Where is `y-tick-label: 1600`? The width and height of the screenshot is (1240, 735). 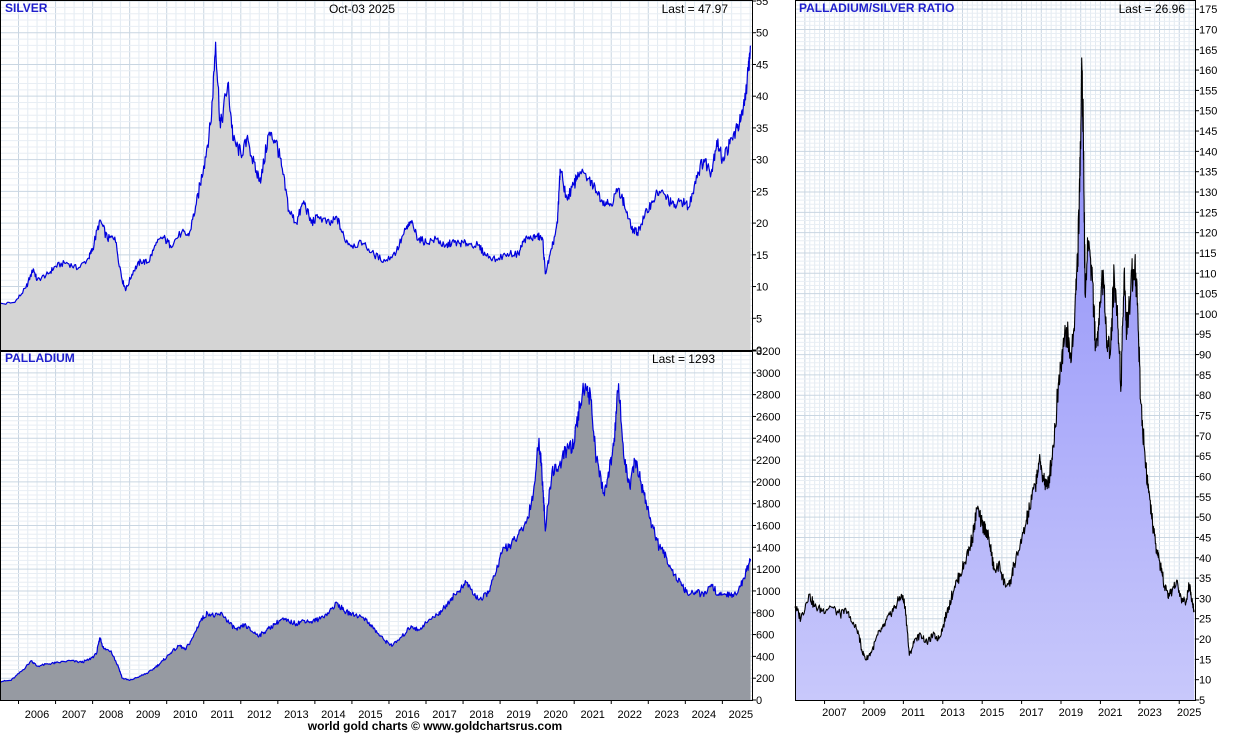
y-tick-label: 1600 is located at coordinates (768, 527).